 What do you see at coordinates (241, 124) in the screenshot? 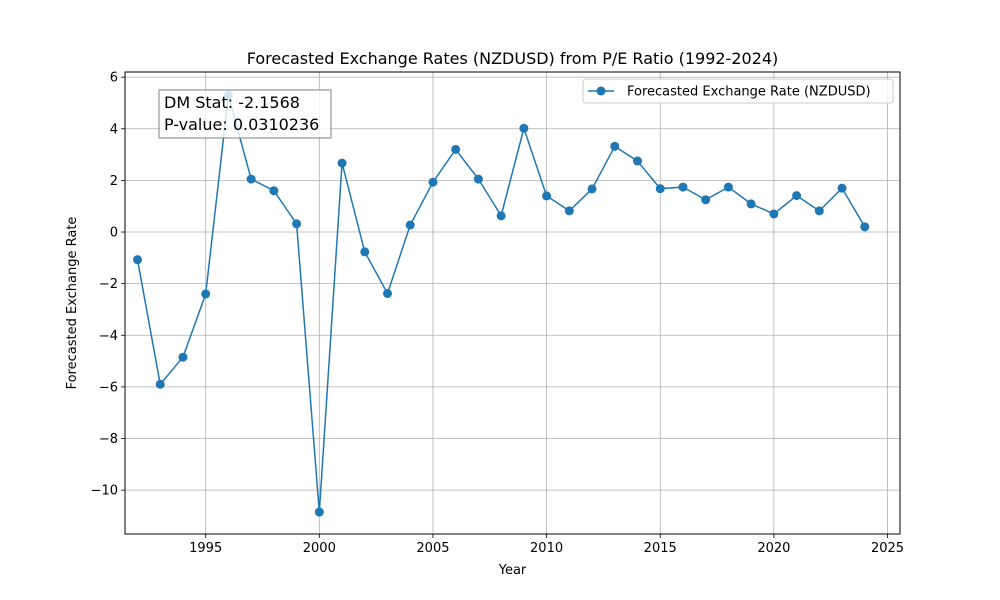
I see `p-value-text: P-value: 0.0310236` at bounding box center [241, 124].